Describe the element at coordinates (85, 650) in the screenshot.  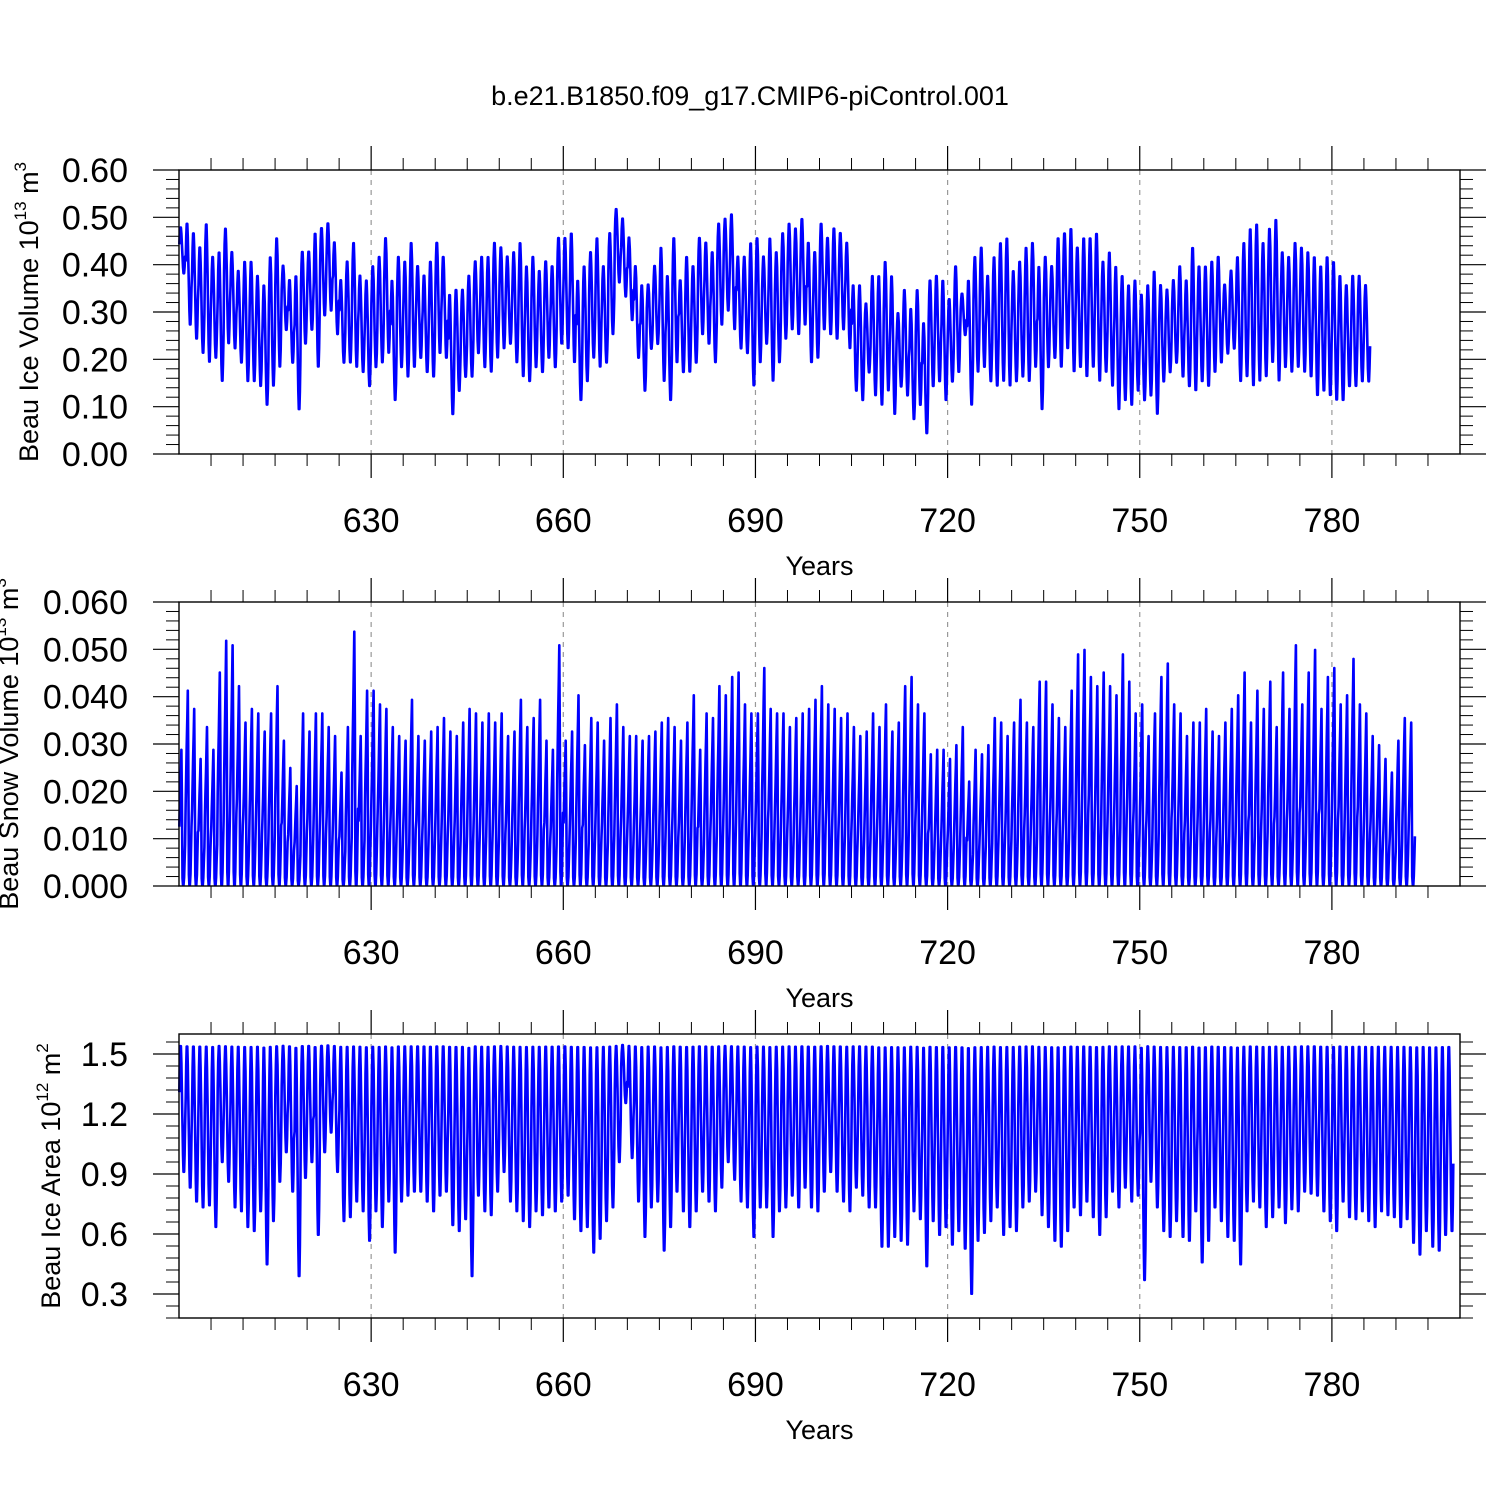
I see `y-tick-label: 0.050` at that location.